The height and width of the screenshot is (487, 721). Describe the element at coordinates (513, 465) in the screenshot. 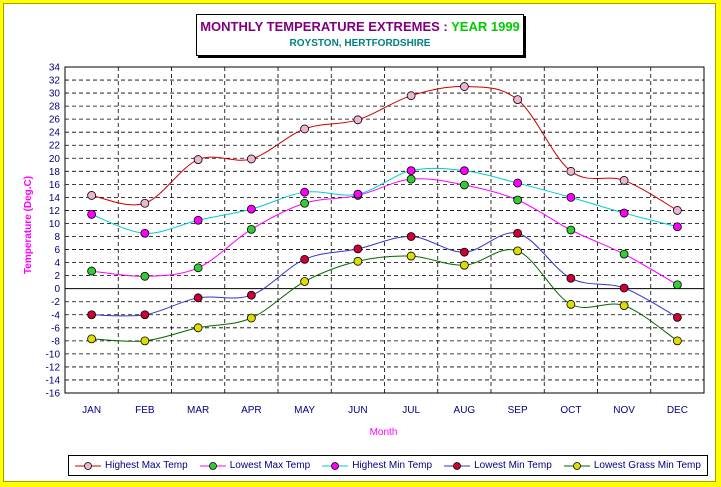

I see `legend-label: Lowest Min Temp` at that location.